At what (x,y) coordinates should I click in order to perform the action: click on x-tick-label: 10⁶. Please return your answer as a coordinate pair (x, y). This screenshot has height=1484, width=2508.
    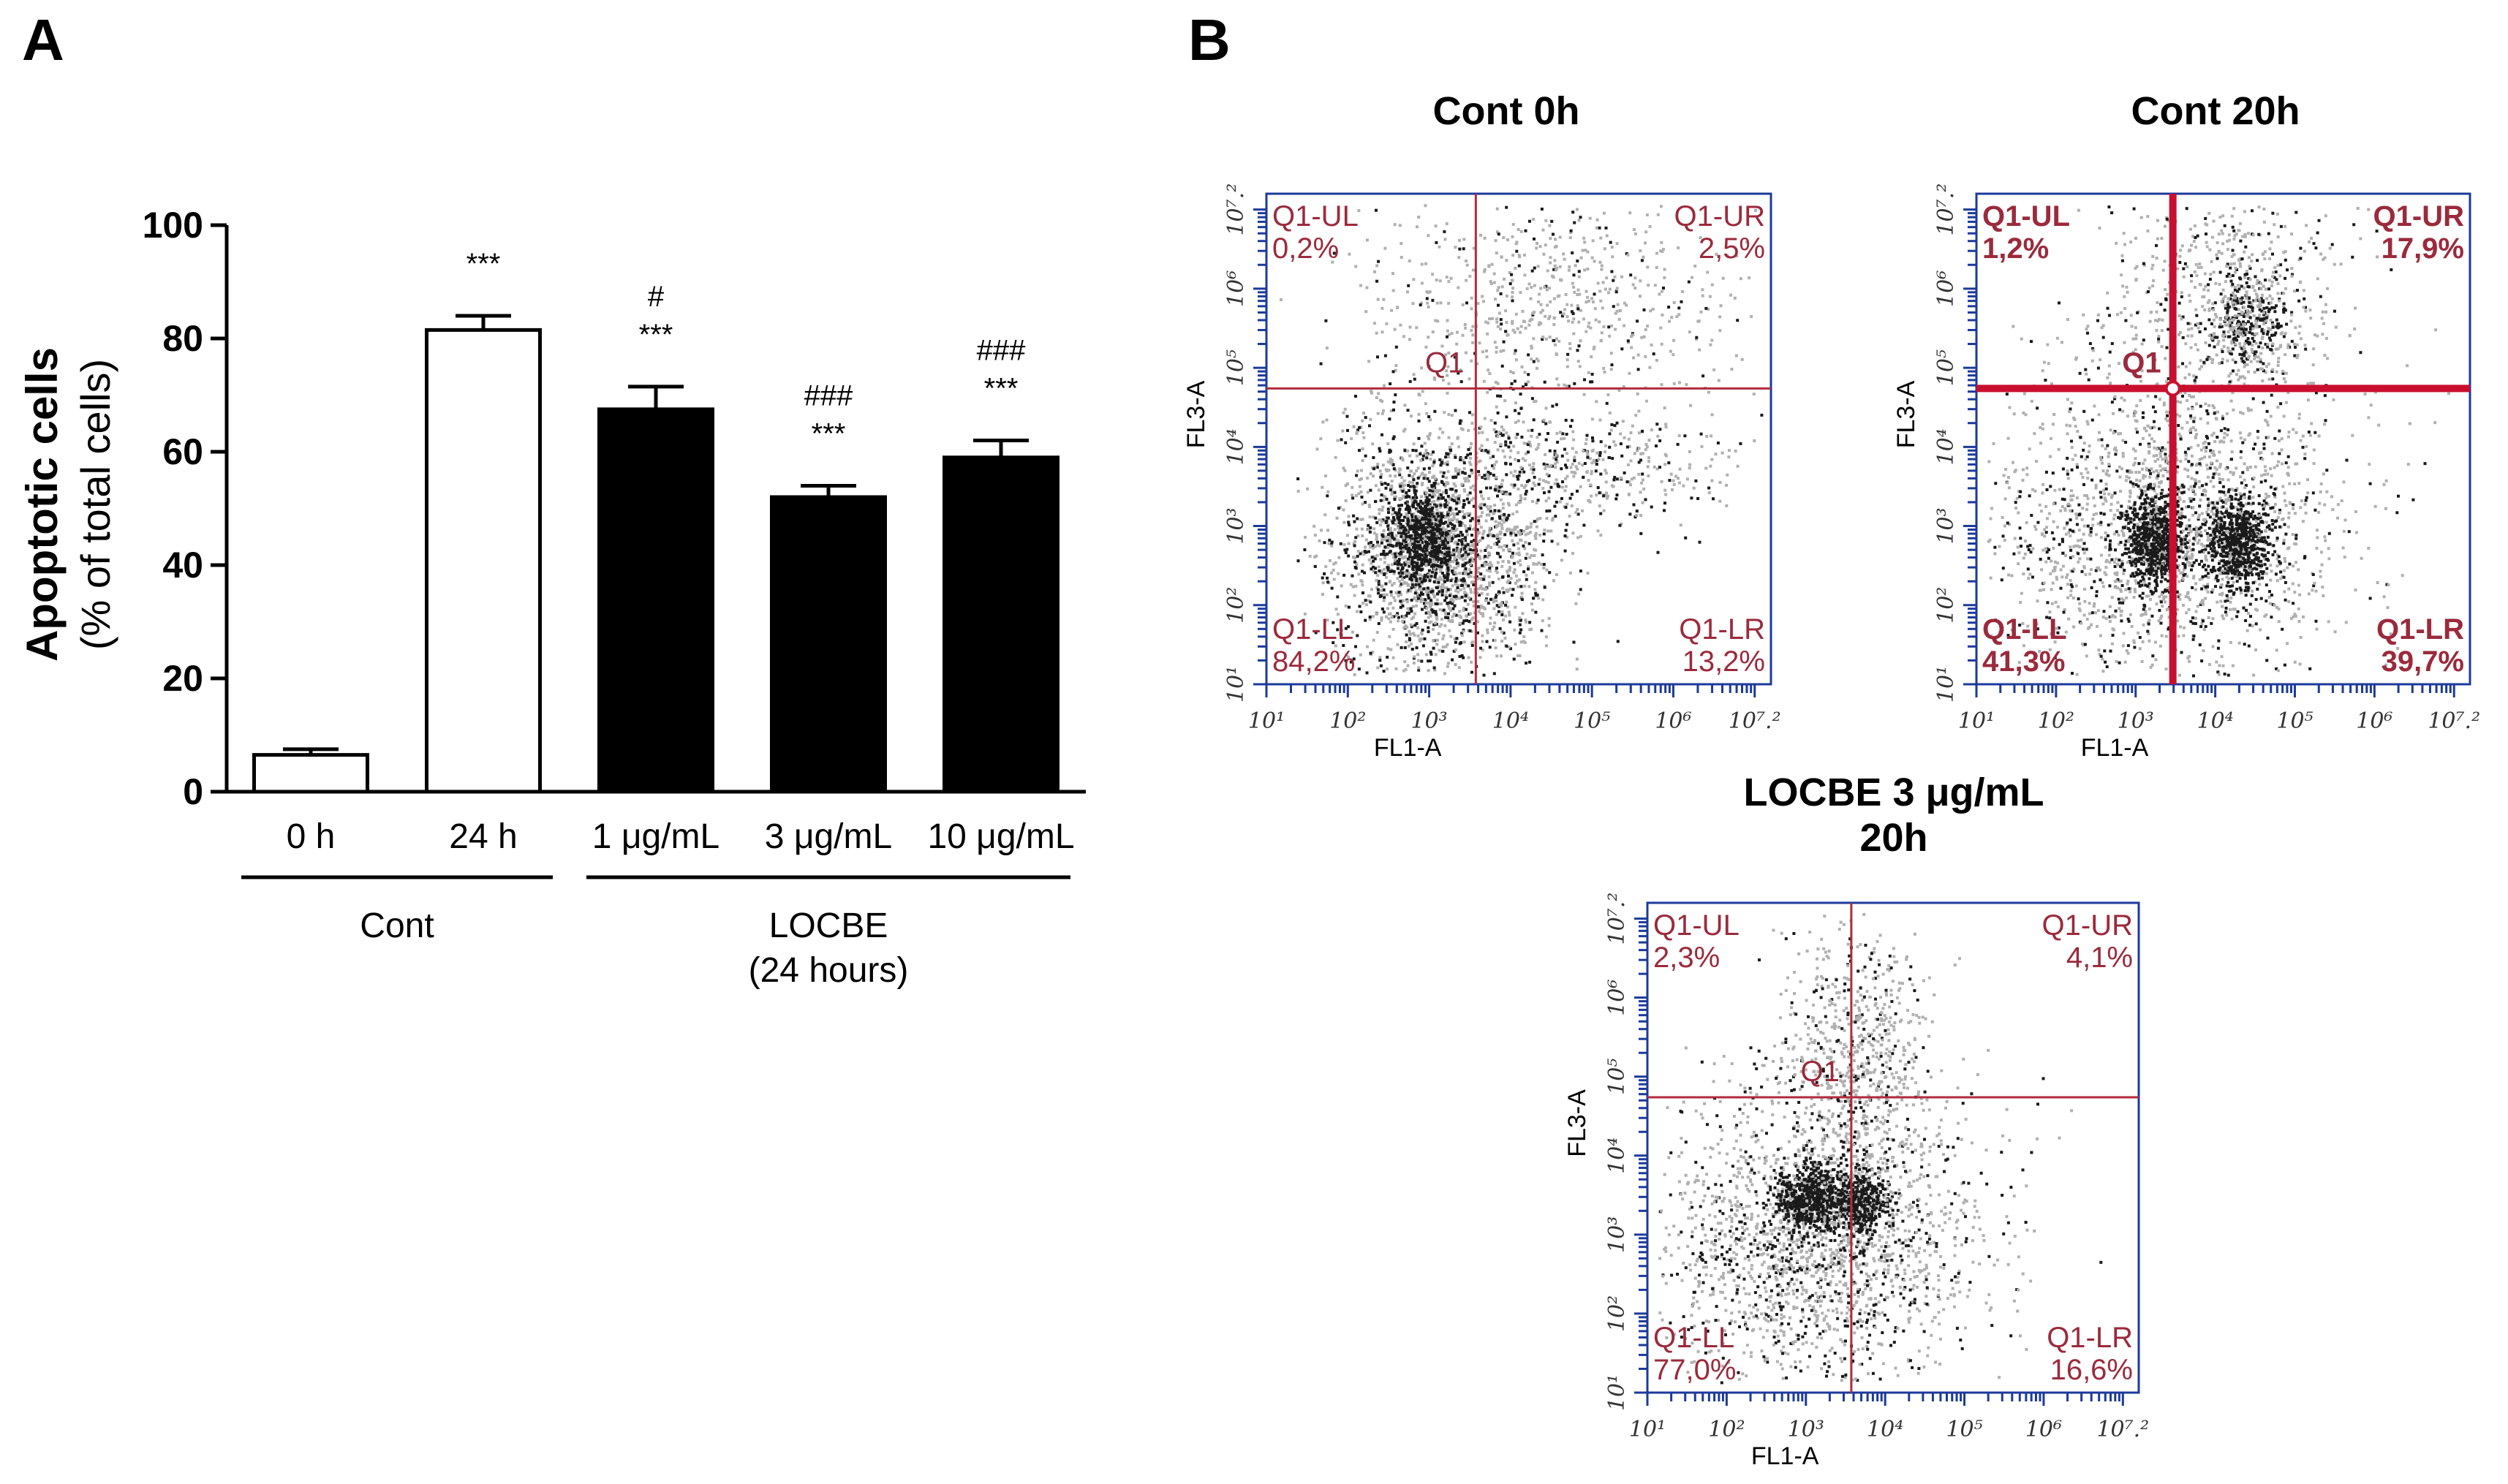
    Looking at the image, I should click on (1673, 721).